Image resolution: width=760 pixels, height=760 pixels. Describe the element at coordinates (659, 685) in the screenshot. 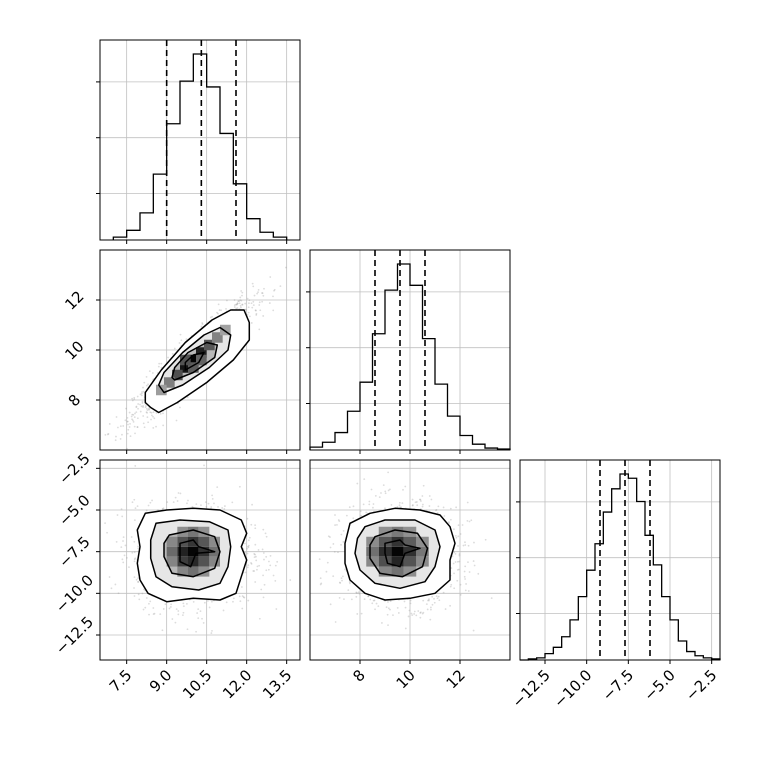

I see `x-tick-label: −5.0` at that location.